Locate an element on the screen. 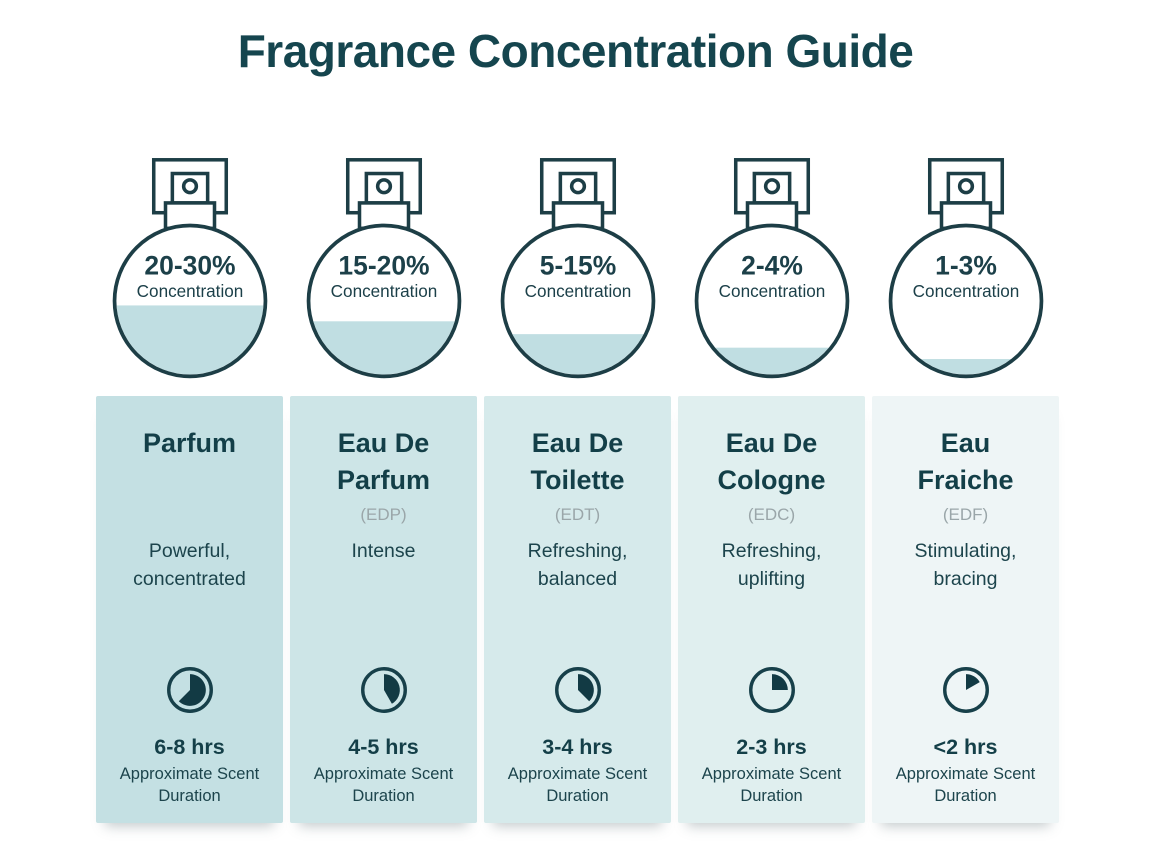 This screenshot has width=1151, height=856. scent-duration-value: 4-5 hrs is located at coordinates (383, 747).